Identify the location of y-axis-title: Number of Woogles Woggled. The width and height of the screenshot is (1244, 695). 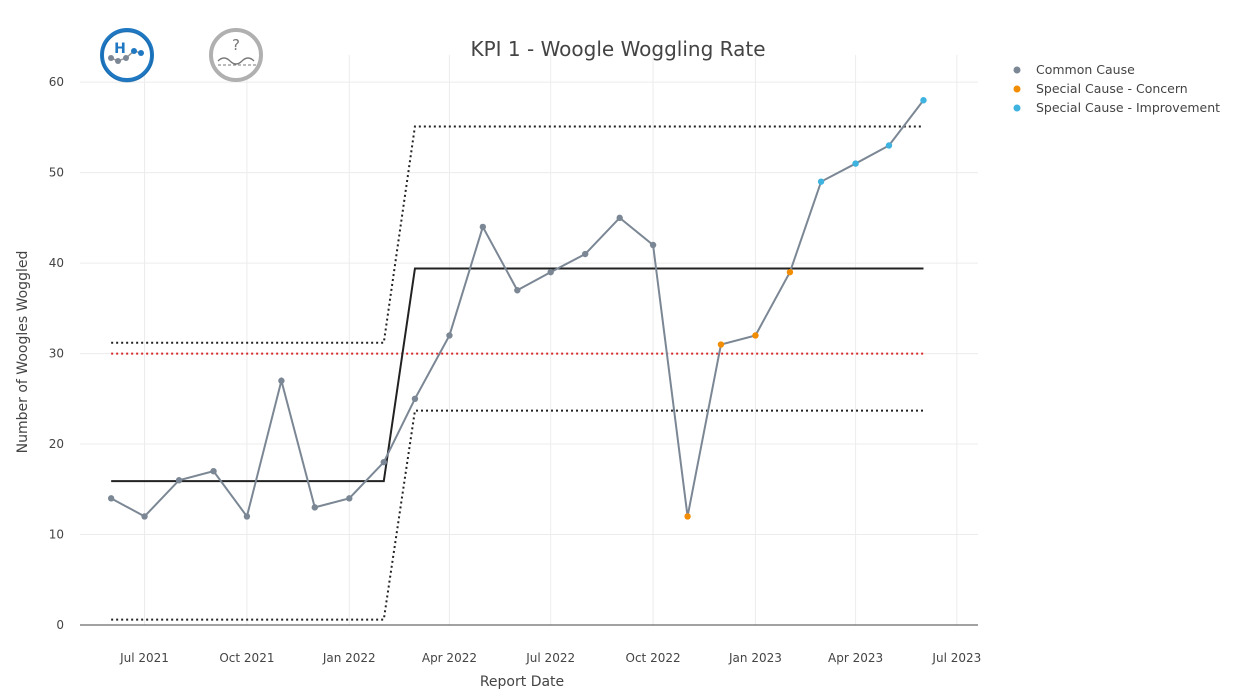
(23, 352).